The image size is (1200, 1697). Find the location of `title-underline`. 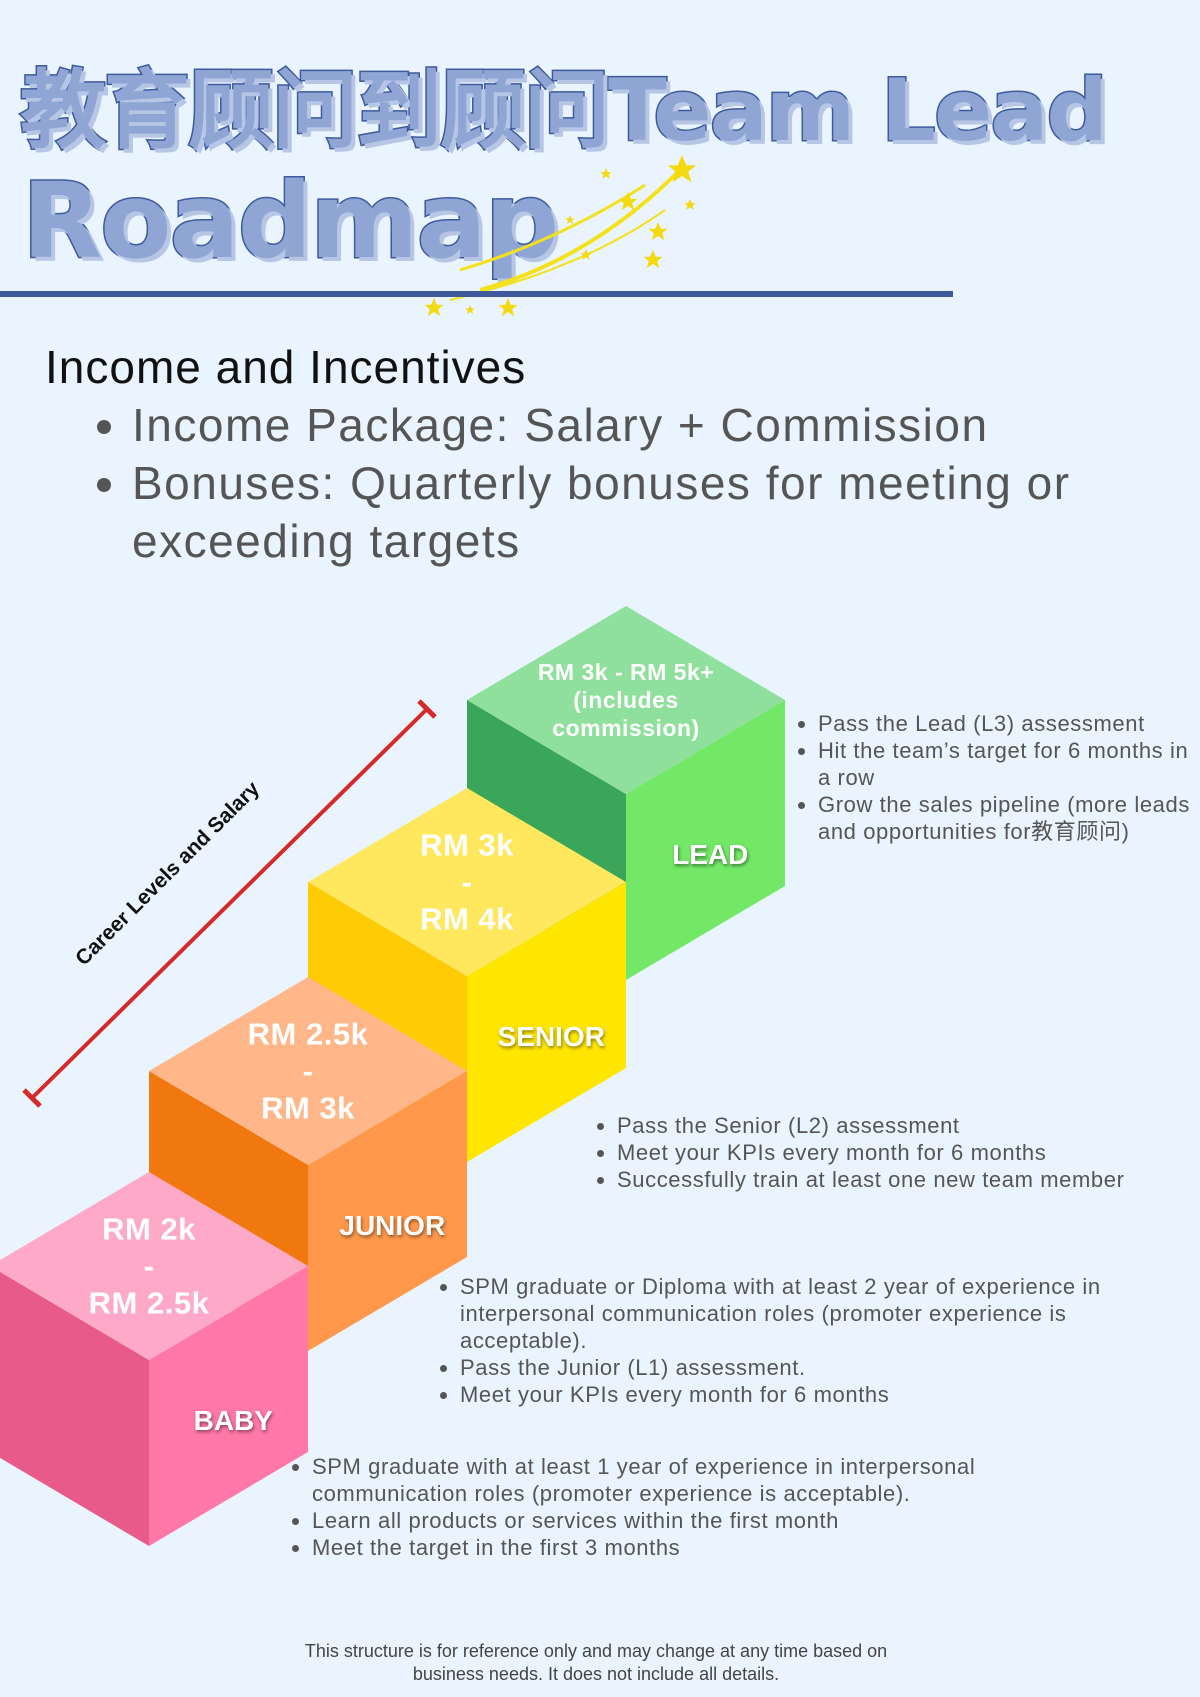

title-underline is located at coordinates (476, 294).